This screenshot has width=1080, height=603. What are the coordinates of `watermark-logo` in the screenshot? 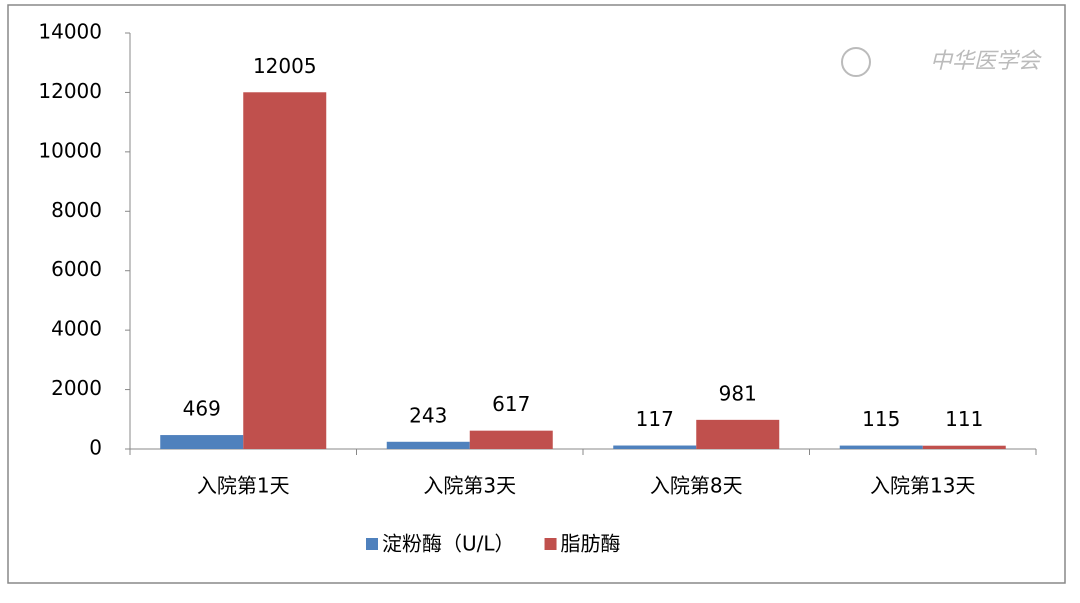 It's located at (856, 62).